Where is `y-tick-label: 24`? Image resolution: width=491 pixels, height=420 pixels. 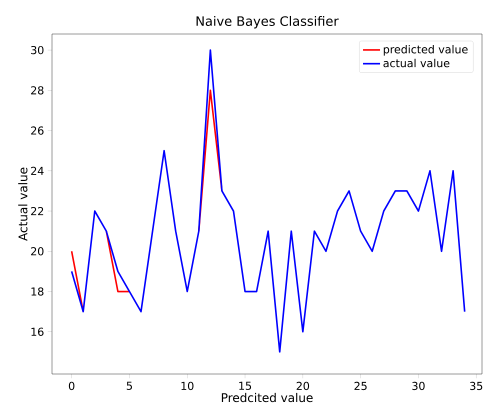
y-tick-label: 24 is located at coordinates (37, 170).